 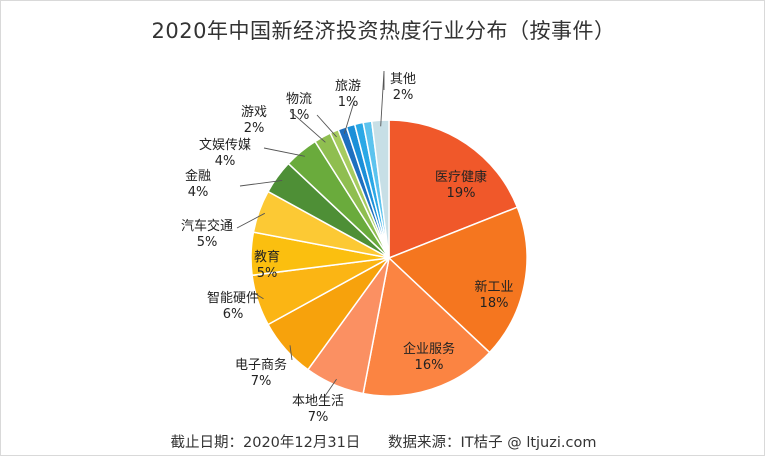 I want to click on slice-name-label: 医疗健康, so click(x=461, y=177).